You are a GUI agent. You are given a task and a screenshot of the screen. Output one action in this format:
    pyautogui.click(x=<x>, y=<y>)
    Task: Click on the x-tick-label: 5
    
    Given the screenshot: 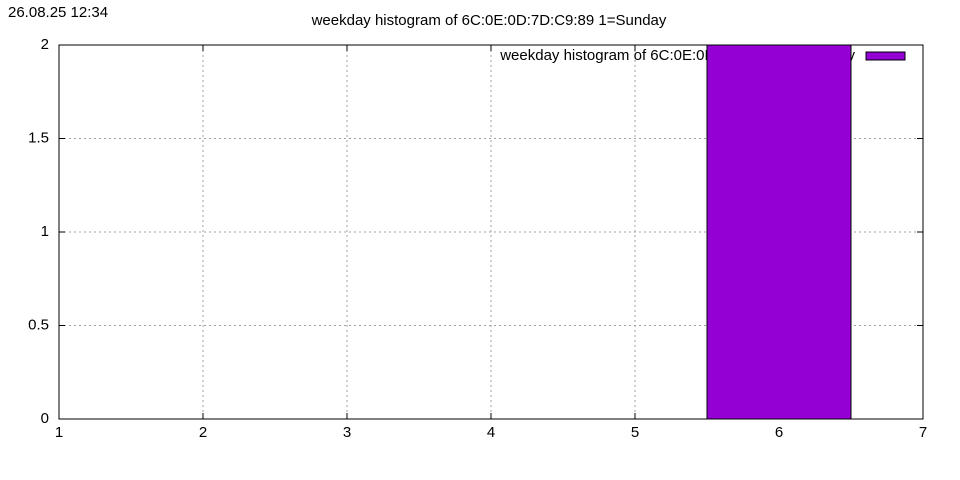 What is the action you would take?
    pyautogui.click(x=635, y=432)
    